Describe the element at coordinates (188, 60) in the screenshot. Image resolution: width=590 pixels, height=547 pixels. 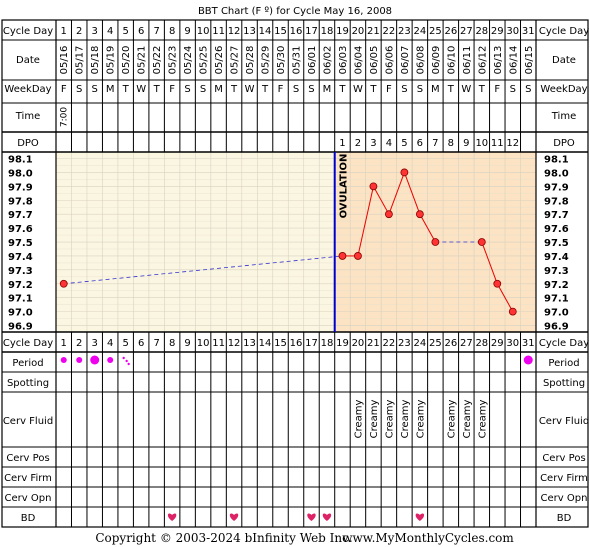
I see `date-label: 05/24` at that location.